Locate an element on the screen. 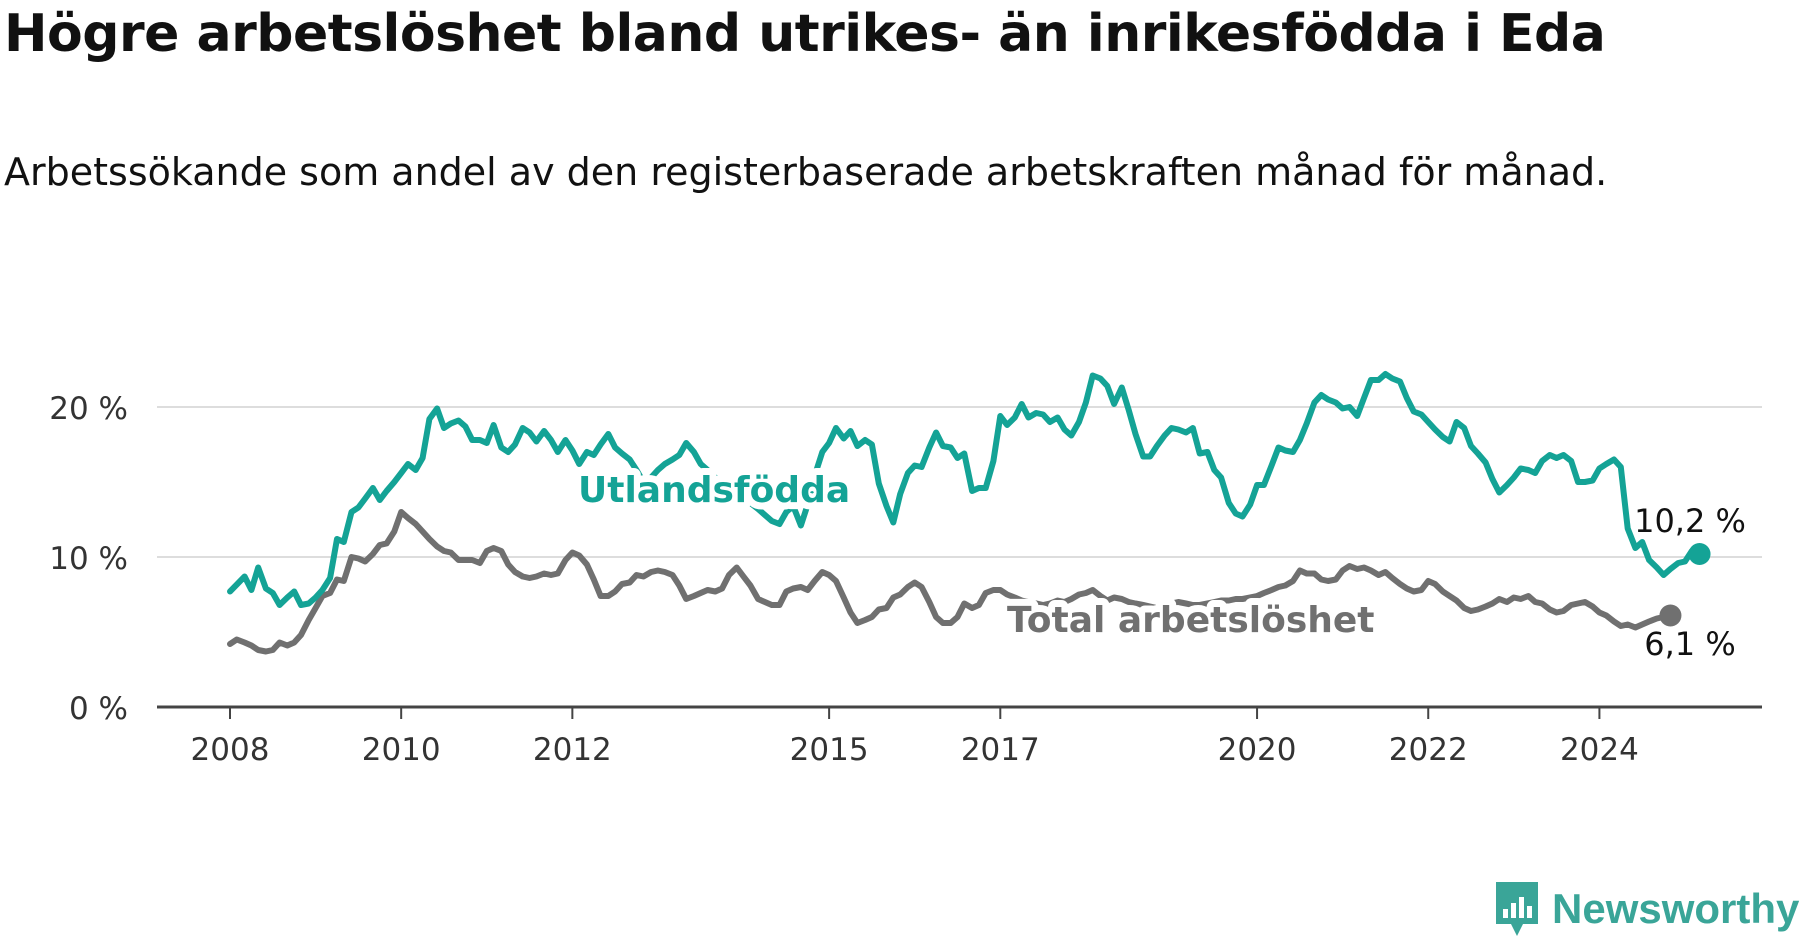 The width and height of the screenshot is (1800, 948). total-end-value: 6,1 % is located at coordinates (1689, 644).